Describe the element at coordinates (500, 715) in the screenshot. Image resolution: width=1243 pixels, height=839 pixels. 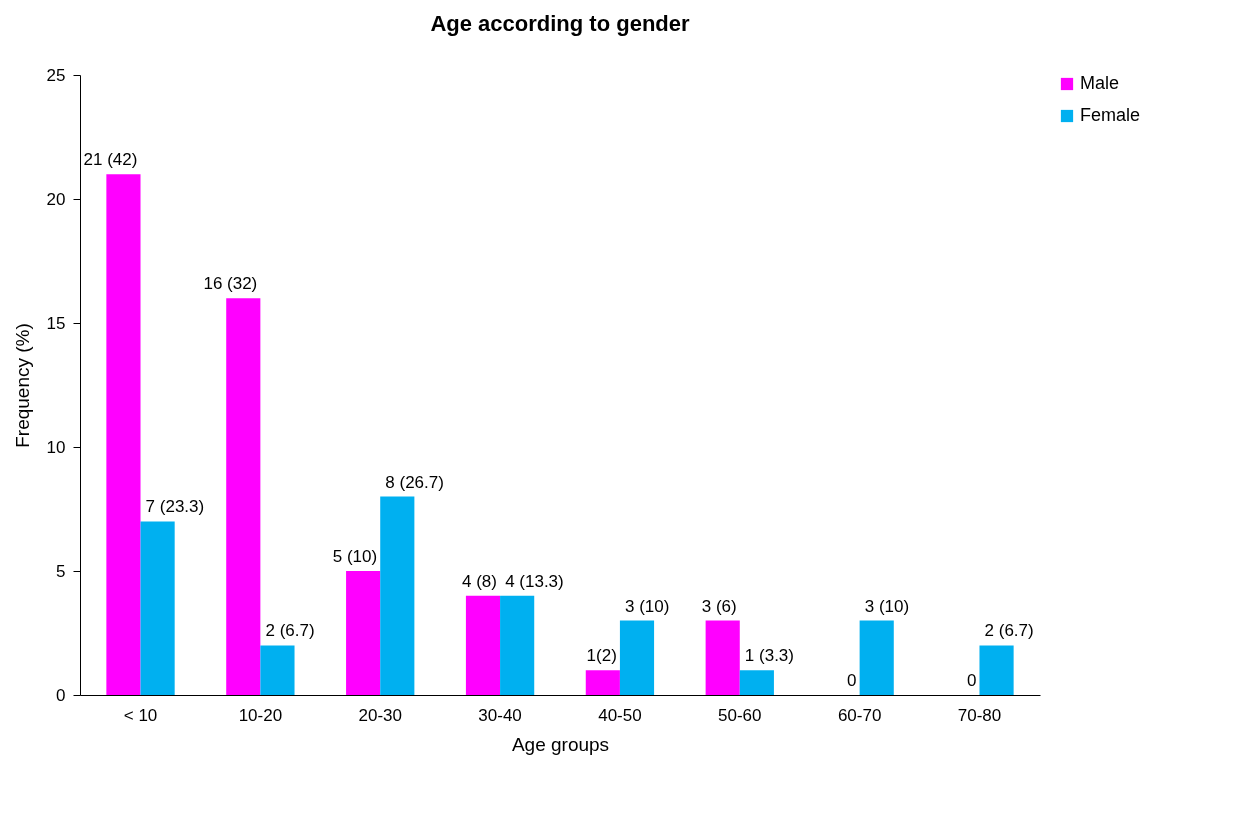
I see `x-tick-label: 30-40` at that location.